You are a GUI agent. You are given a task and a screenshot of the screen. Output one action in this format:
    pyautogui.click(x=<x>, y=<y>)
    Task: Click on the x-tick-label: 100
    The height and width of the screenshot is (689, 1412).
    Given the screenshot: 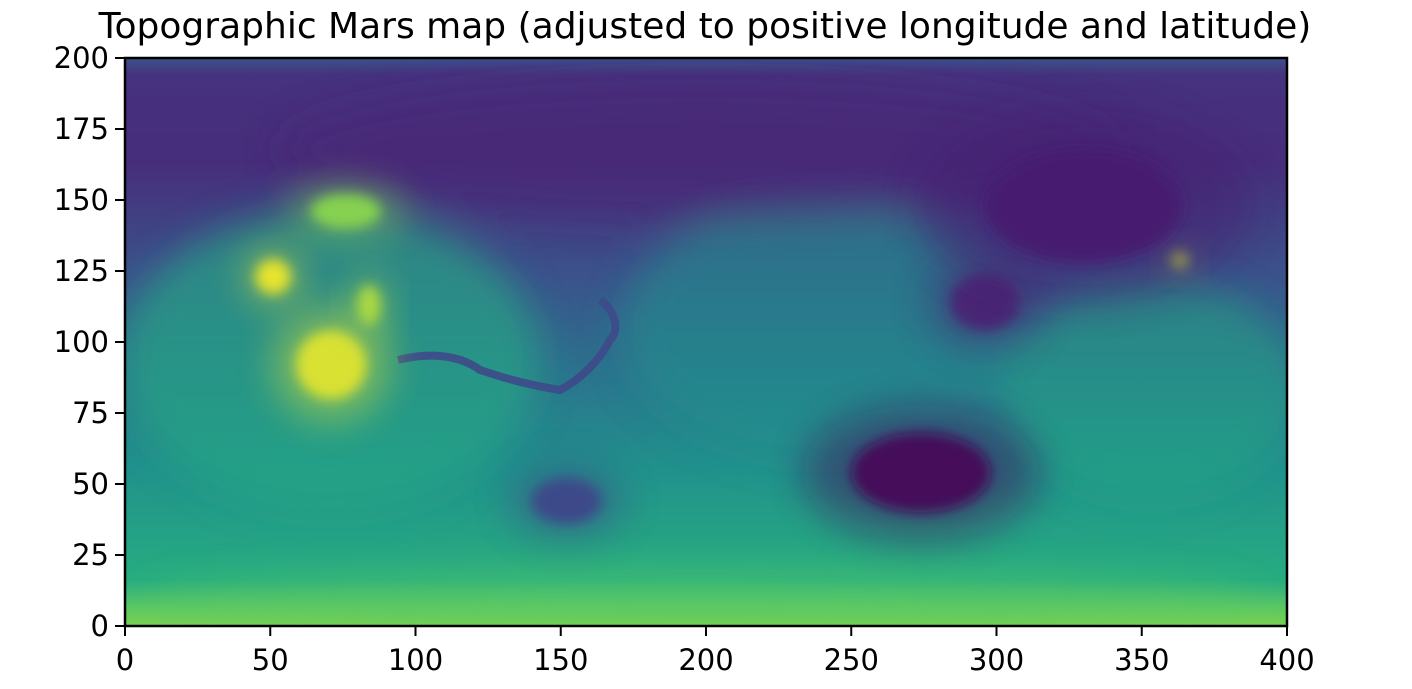 What is the action you would take?
    pyautogui.click(x=415, y=660)
    